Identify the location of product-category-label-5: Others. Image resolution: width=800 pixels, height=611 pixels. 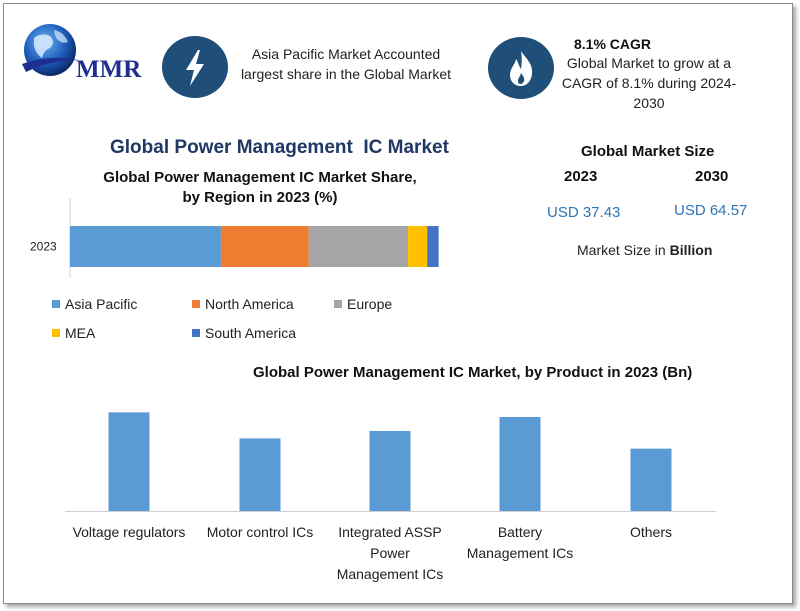
(651, 532).